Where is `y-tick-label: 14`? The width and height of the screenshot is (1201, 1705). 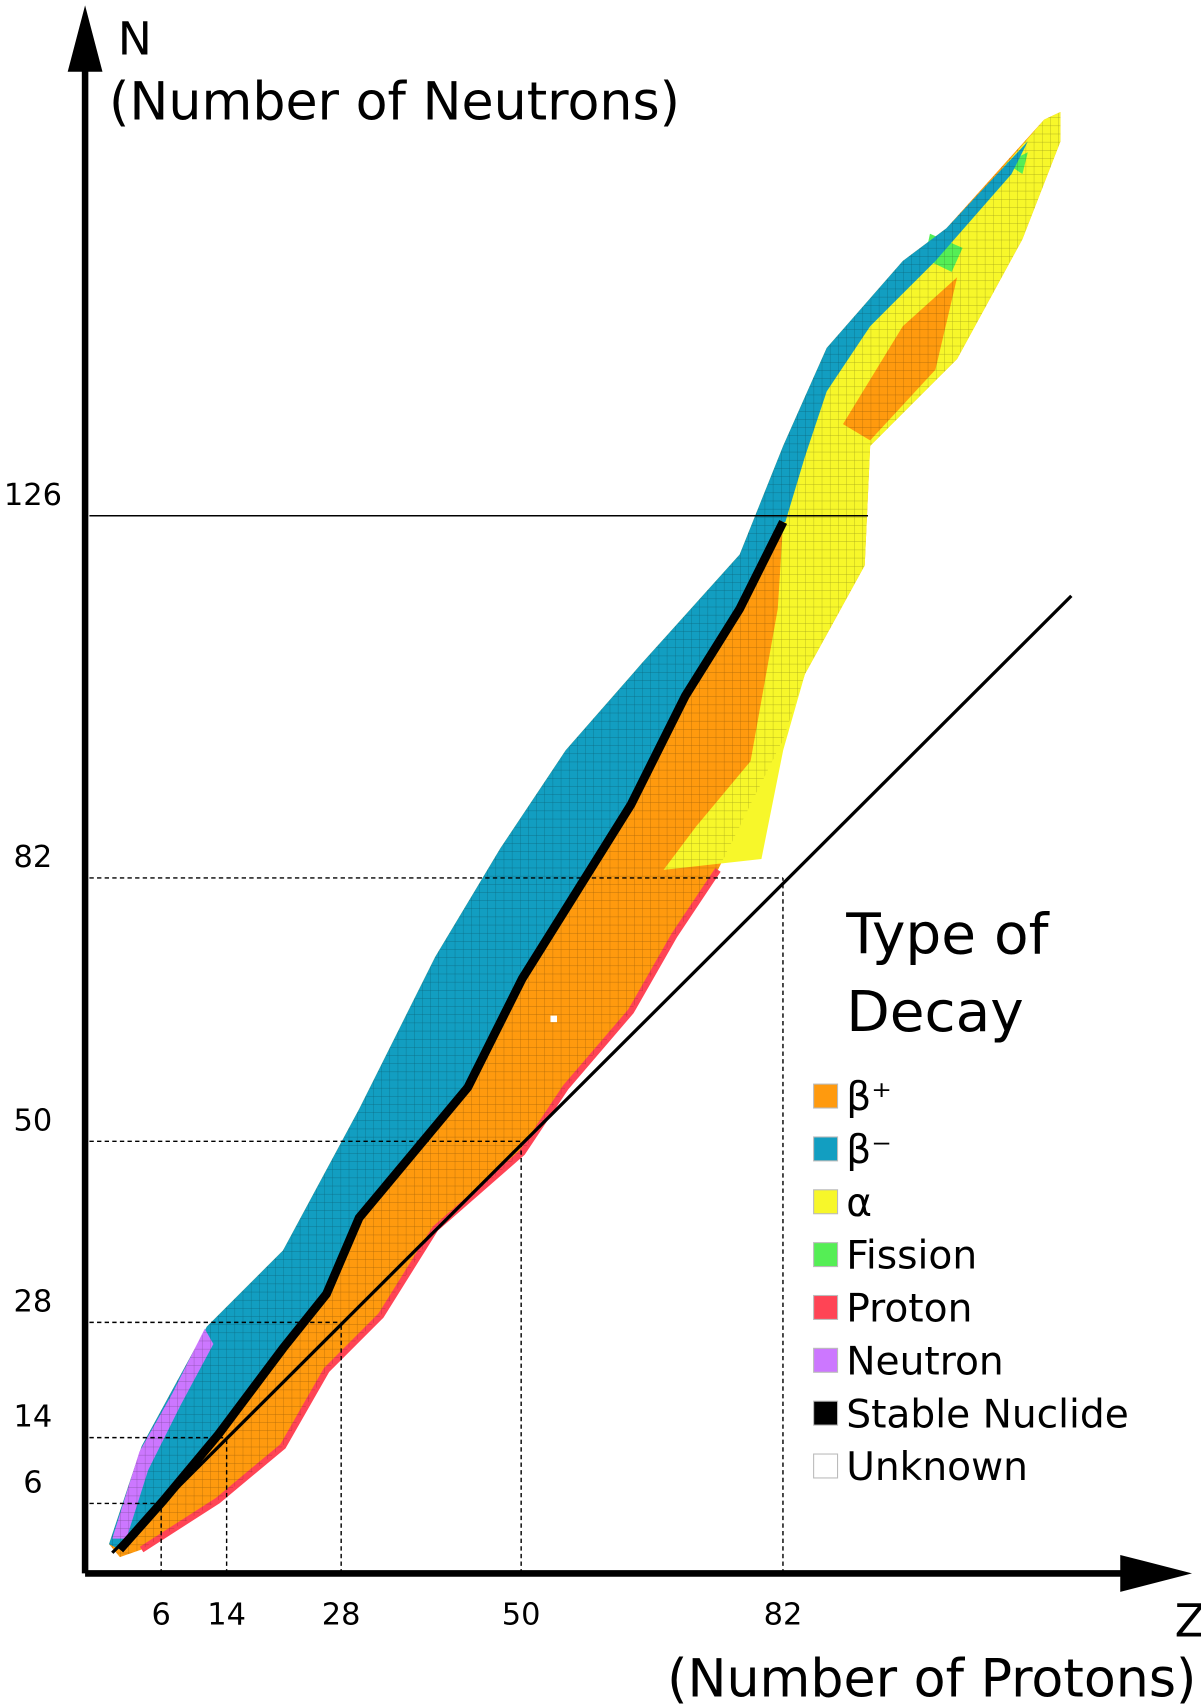 y-tick-label: 14 is located at coordinates (33, 1417).